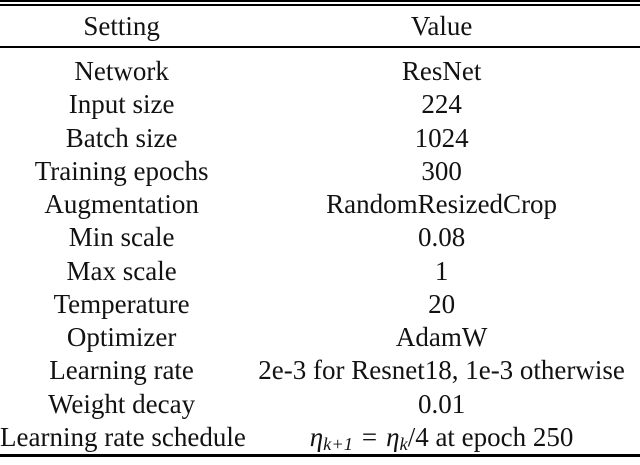  Describe the element at coordinates (320, 104) in the screenshot. I see `table-row-input-size: Input size 224` at that location.